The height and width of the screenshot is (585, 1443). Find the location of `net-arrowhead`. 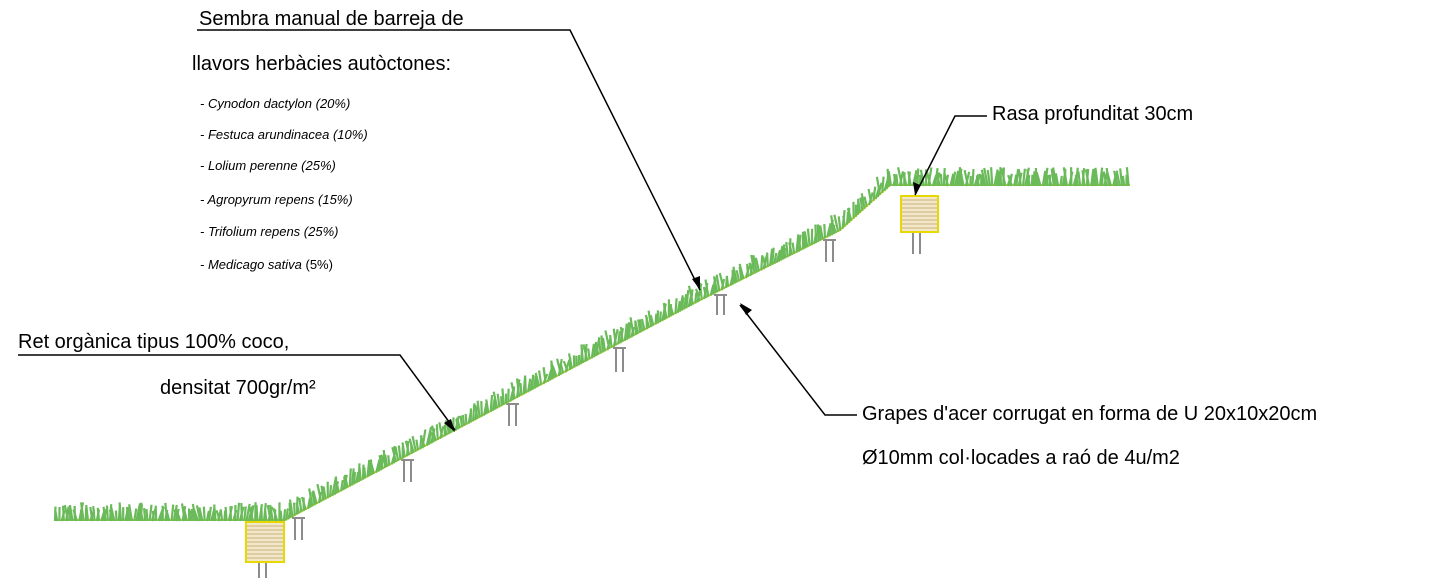

net-arrowhead is located at coordinates (449, 425).